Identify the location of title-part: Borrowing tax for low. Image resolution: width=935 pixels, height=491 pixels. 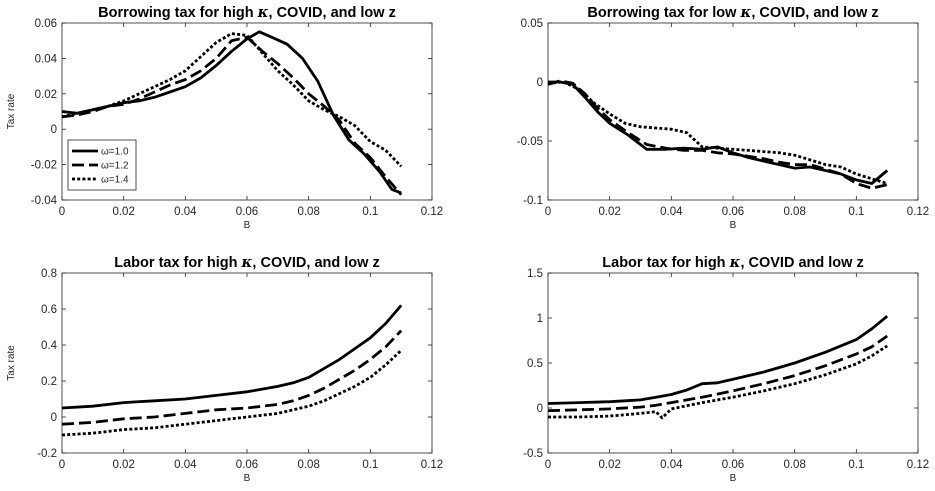
(663, 13).